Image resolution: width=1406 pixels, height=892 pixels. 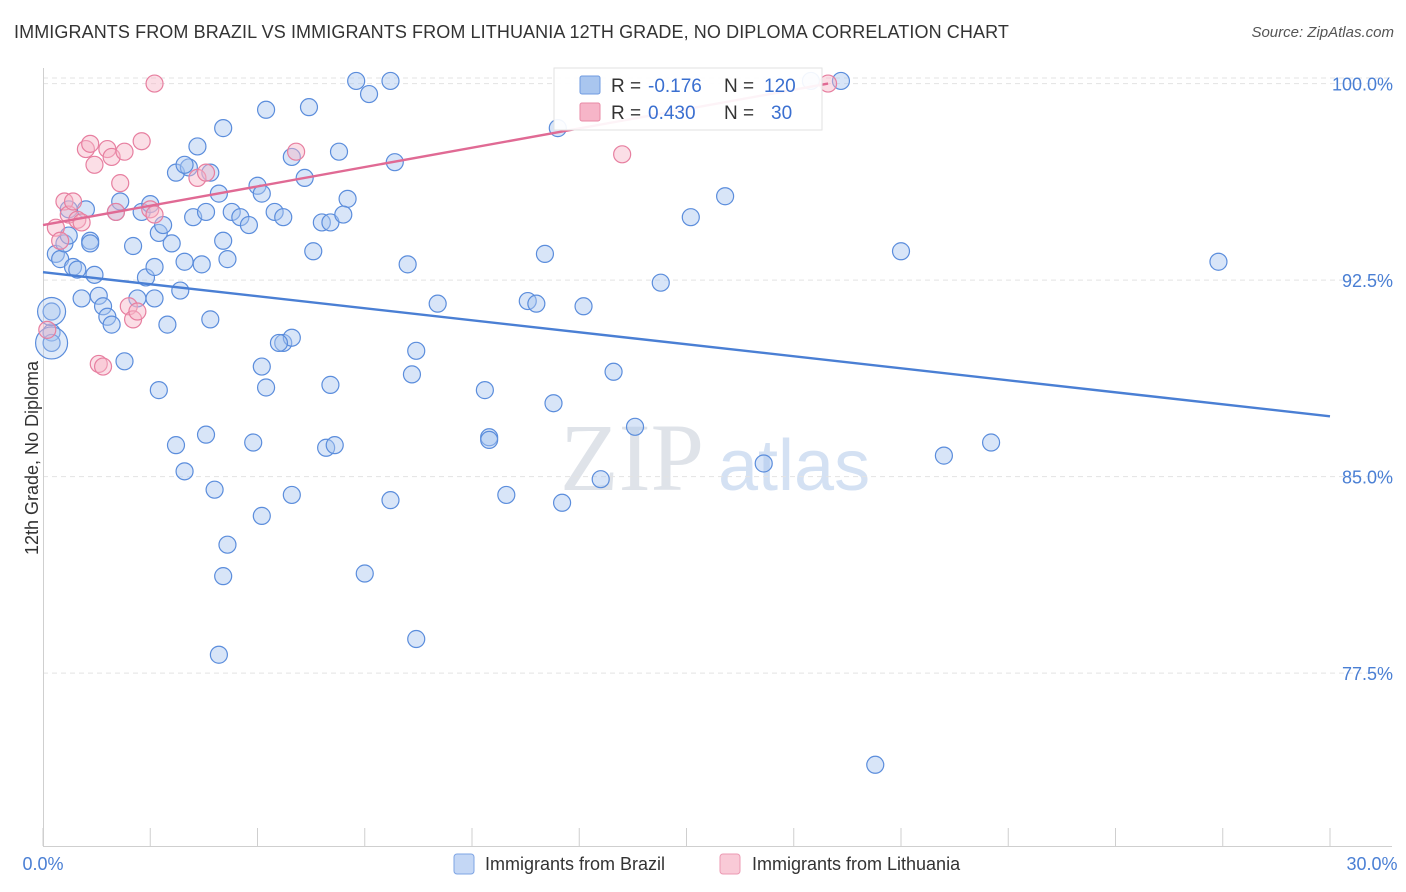 I want to click on legend-swatch-lithuania, so click(x=590, y=112).